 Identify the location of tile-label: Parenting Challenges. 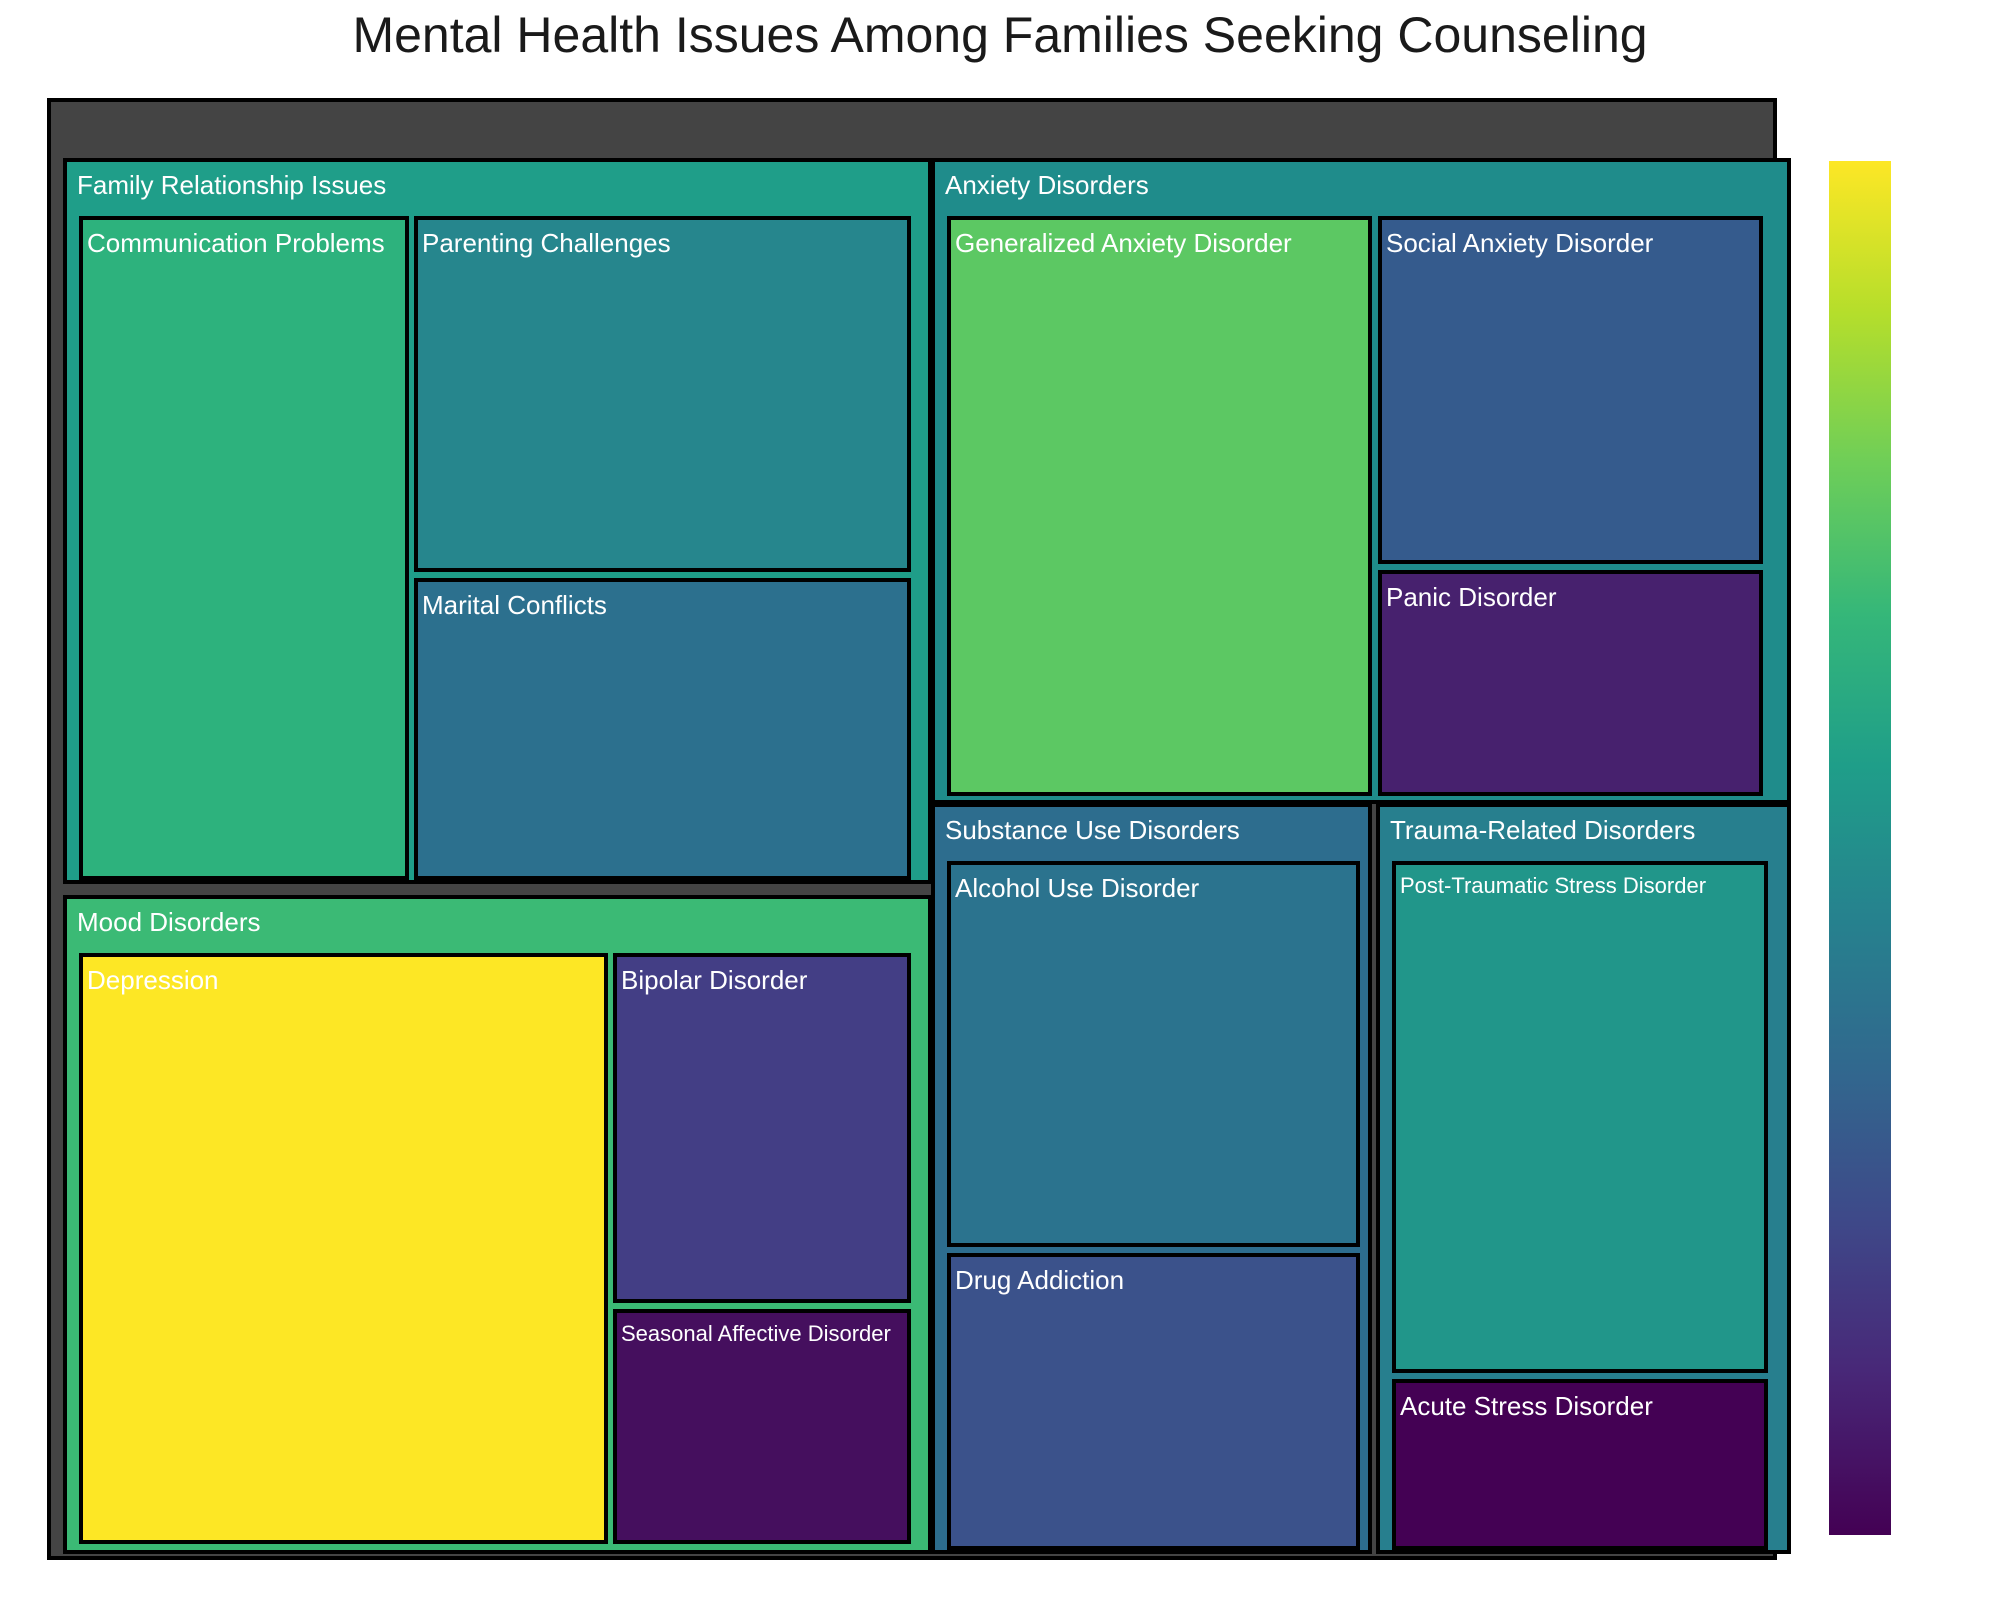
(546, 243).